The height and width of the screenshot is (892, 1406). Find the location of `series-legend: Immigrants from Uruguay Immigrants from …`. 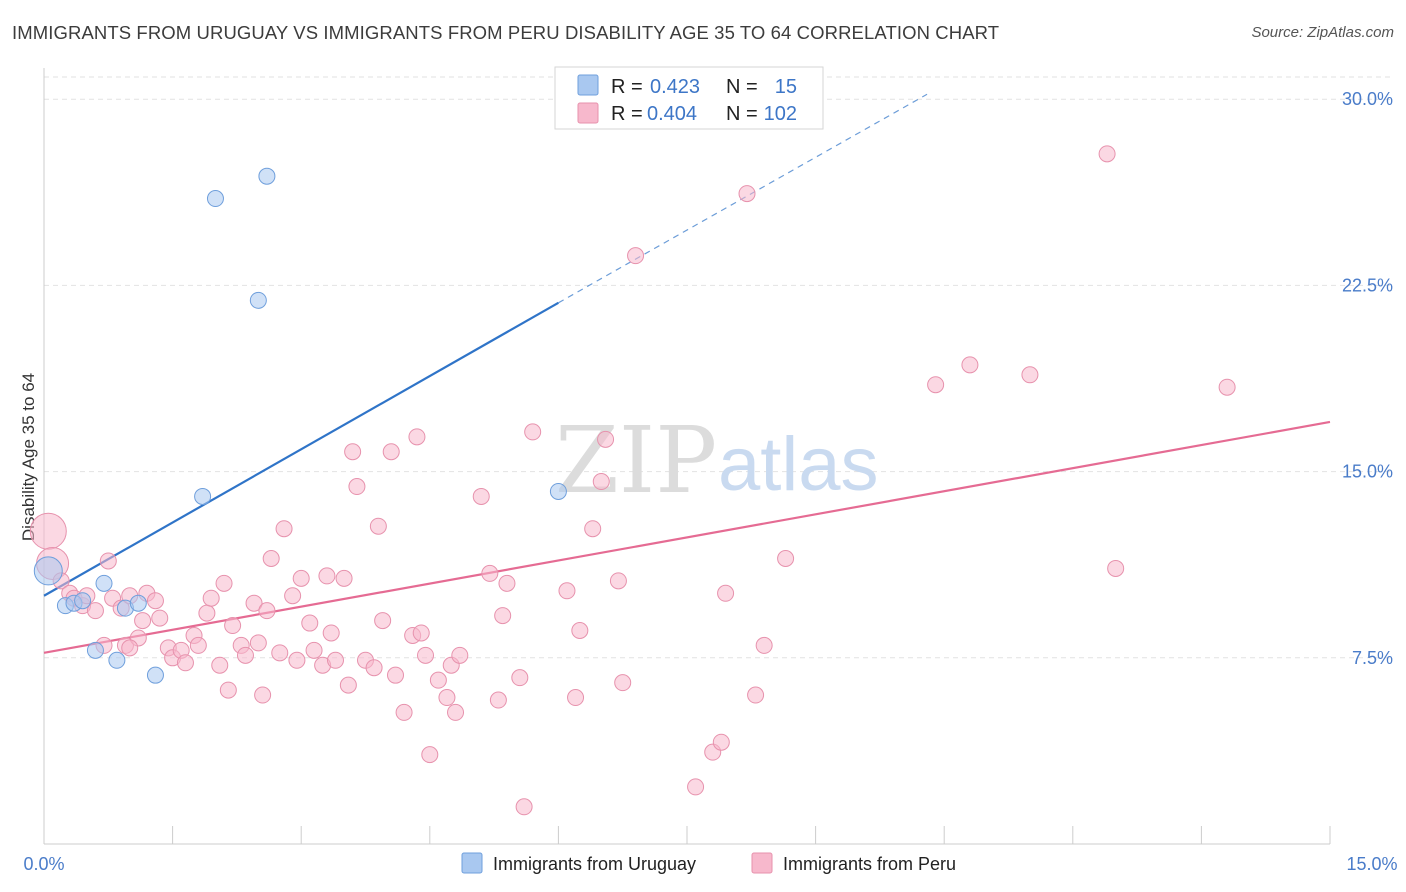

series-legend: Immigrants from Uruguay Immigrants from … is located at coordinates (708, 863).